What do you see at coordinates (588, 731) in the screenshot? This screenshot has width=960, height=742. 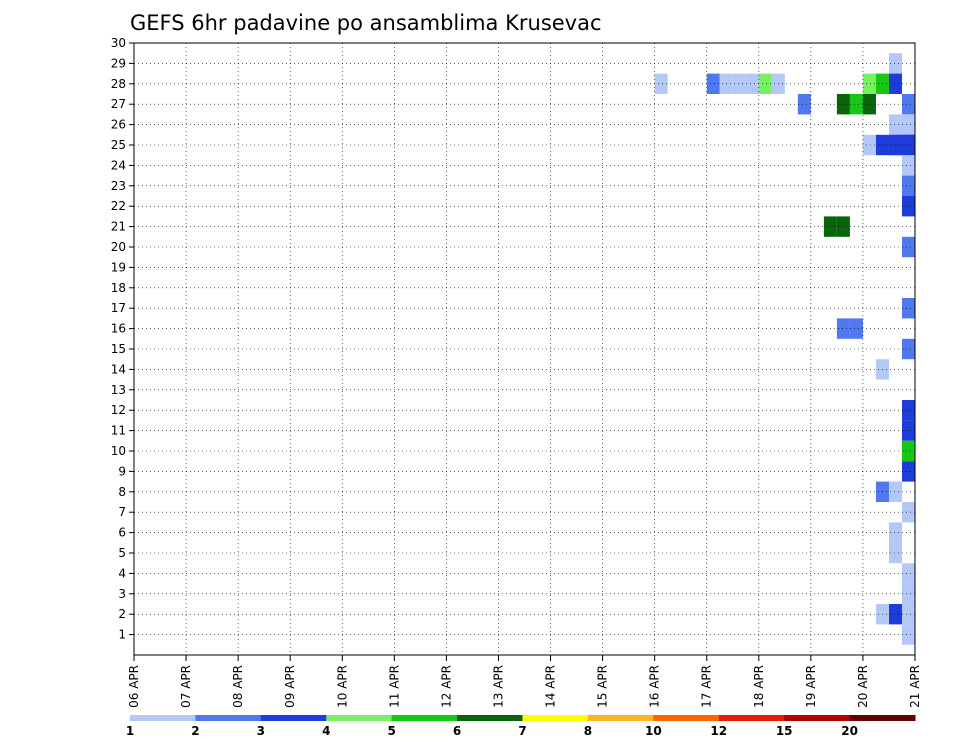 I see `legend-label: 8` at bounding box center [588, 731].